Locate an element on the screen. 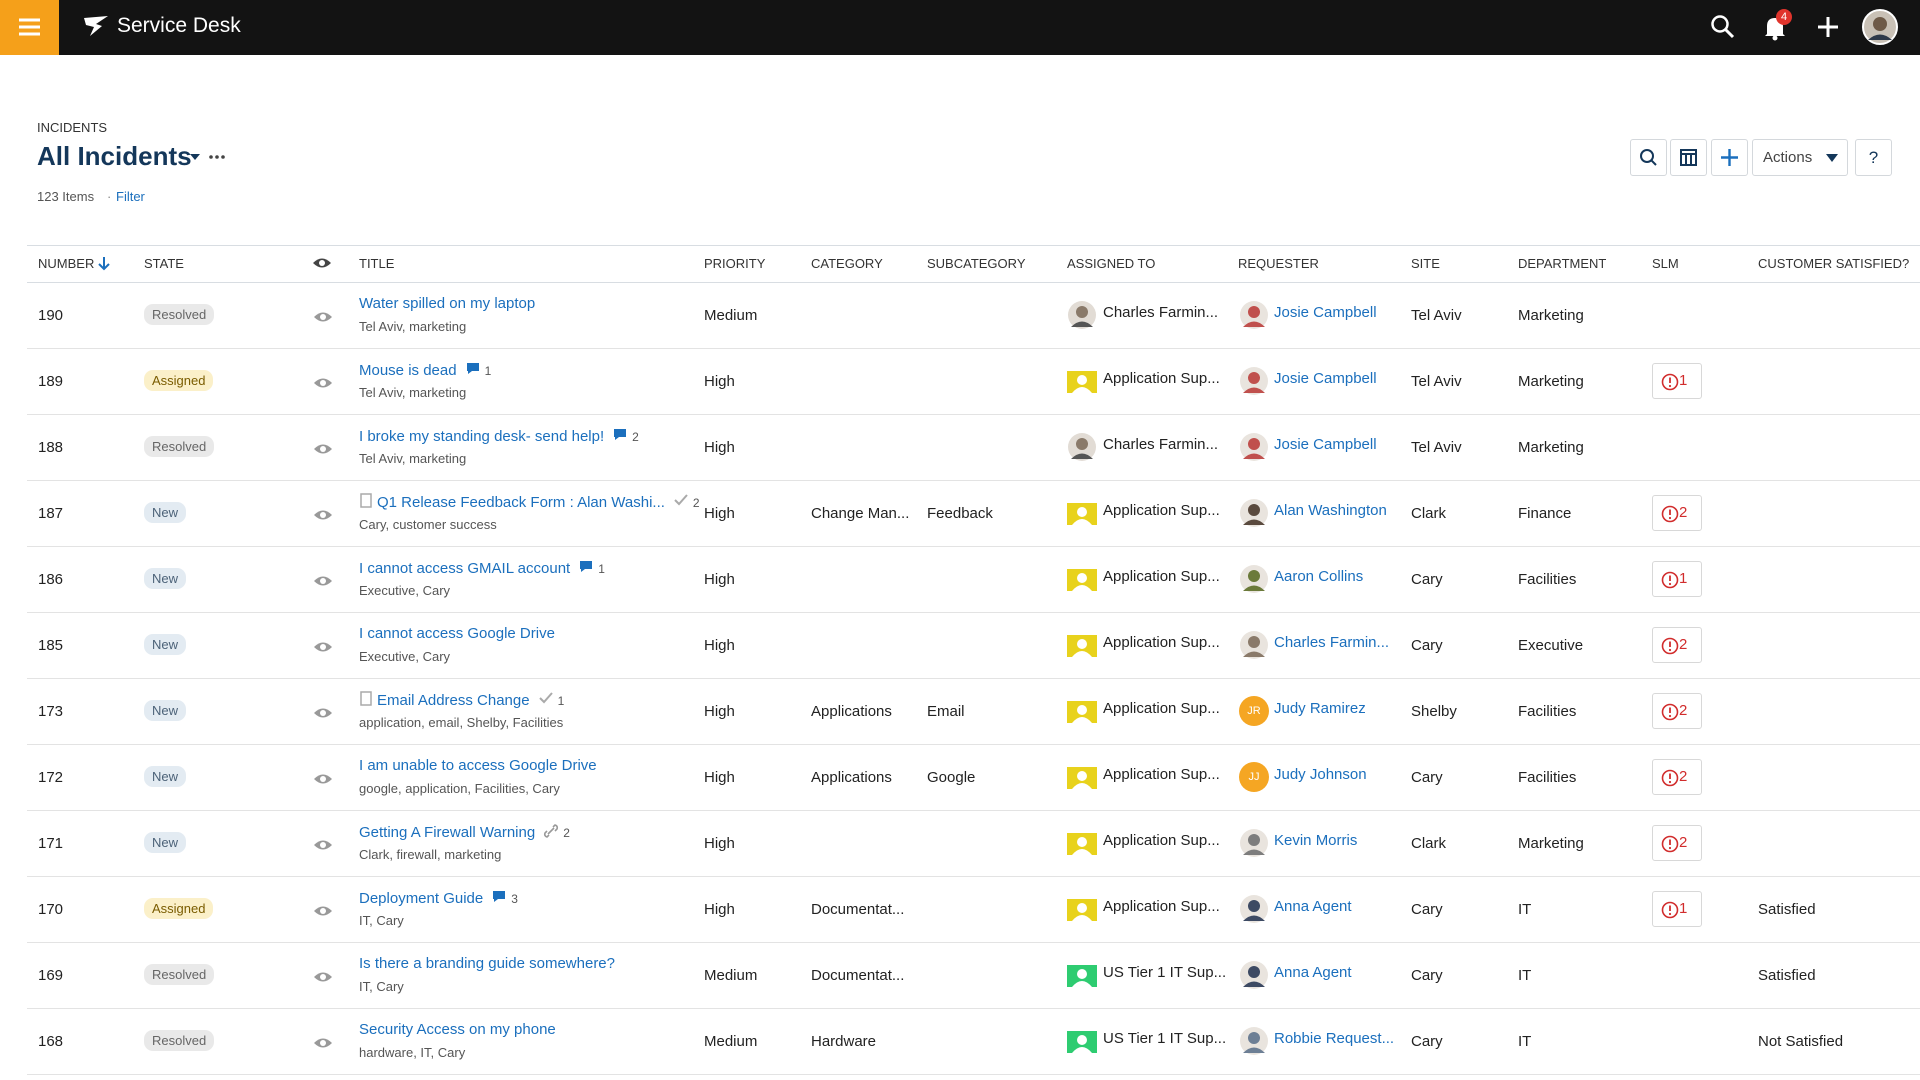 This screenshot has width=1920, height=1080. page-title: All Incidents is located at coordinates (114, 156).